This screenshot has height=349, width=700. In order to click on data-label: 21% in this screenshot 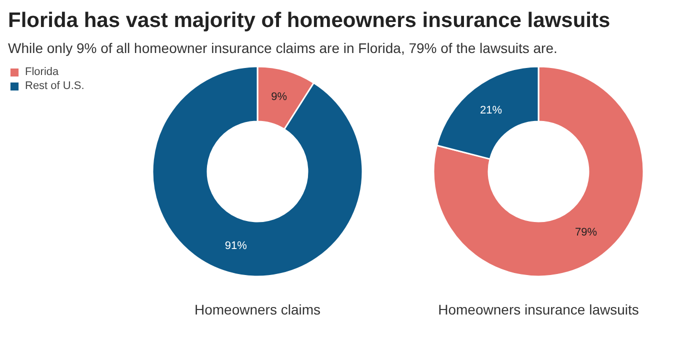, I will do `click(491, 110)`.